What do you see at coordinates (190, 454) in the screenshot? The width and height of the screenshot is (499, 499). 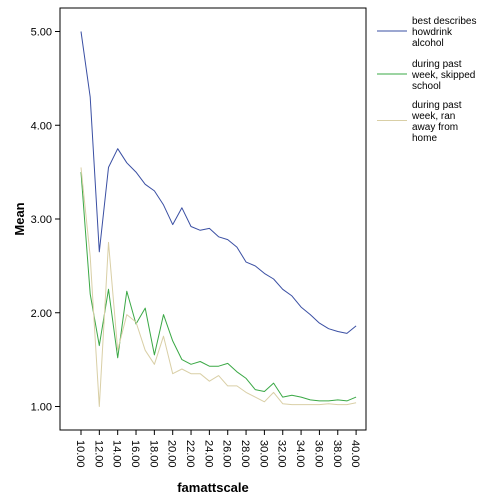 I see `x-tick-label: 22.00` at bounding box center [190, 454].